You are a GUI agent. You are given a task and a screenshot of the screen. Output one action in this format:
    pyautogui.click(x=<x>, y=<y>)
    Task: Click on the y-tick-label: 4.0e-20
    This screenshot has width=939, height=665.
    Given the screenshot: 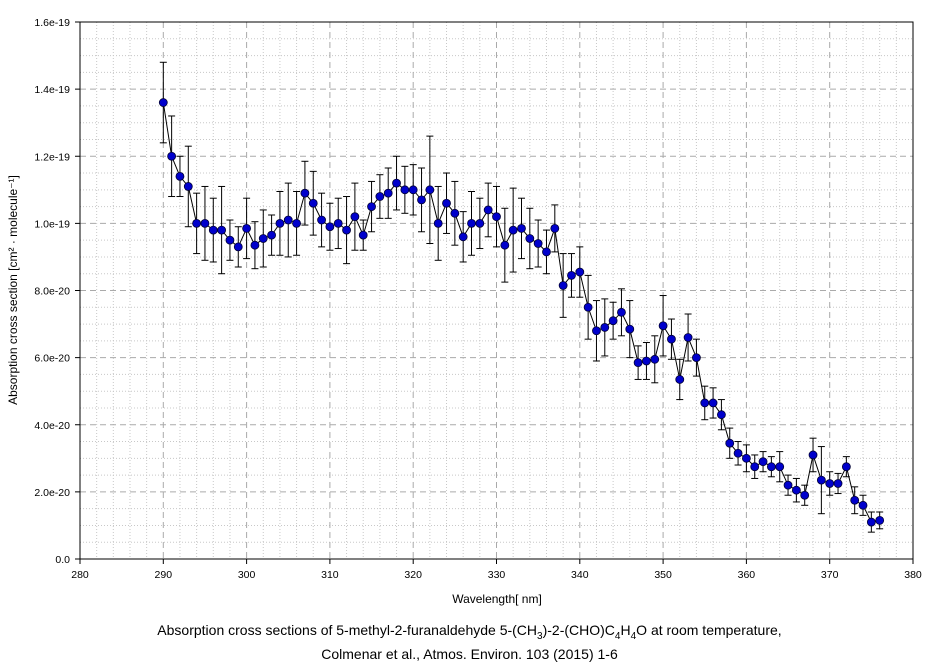 What is the action you would take?
    pyautogui.click(x=52, y=426)
    